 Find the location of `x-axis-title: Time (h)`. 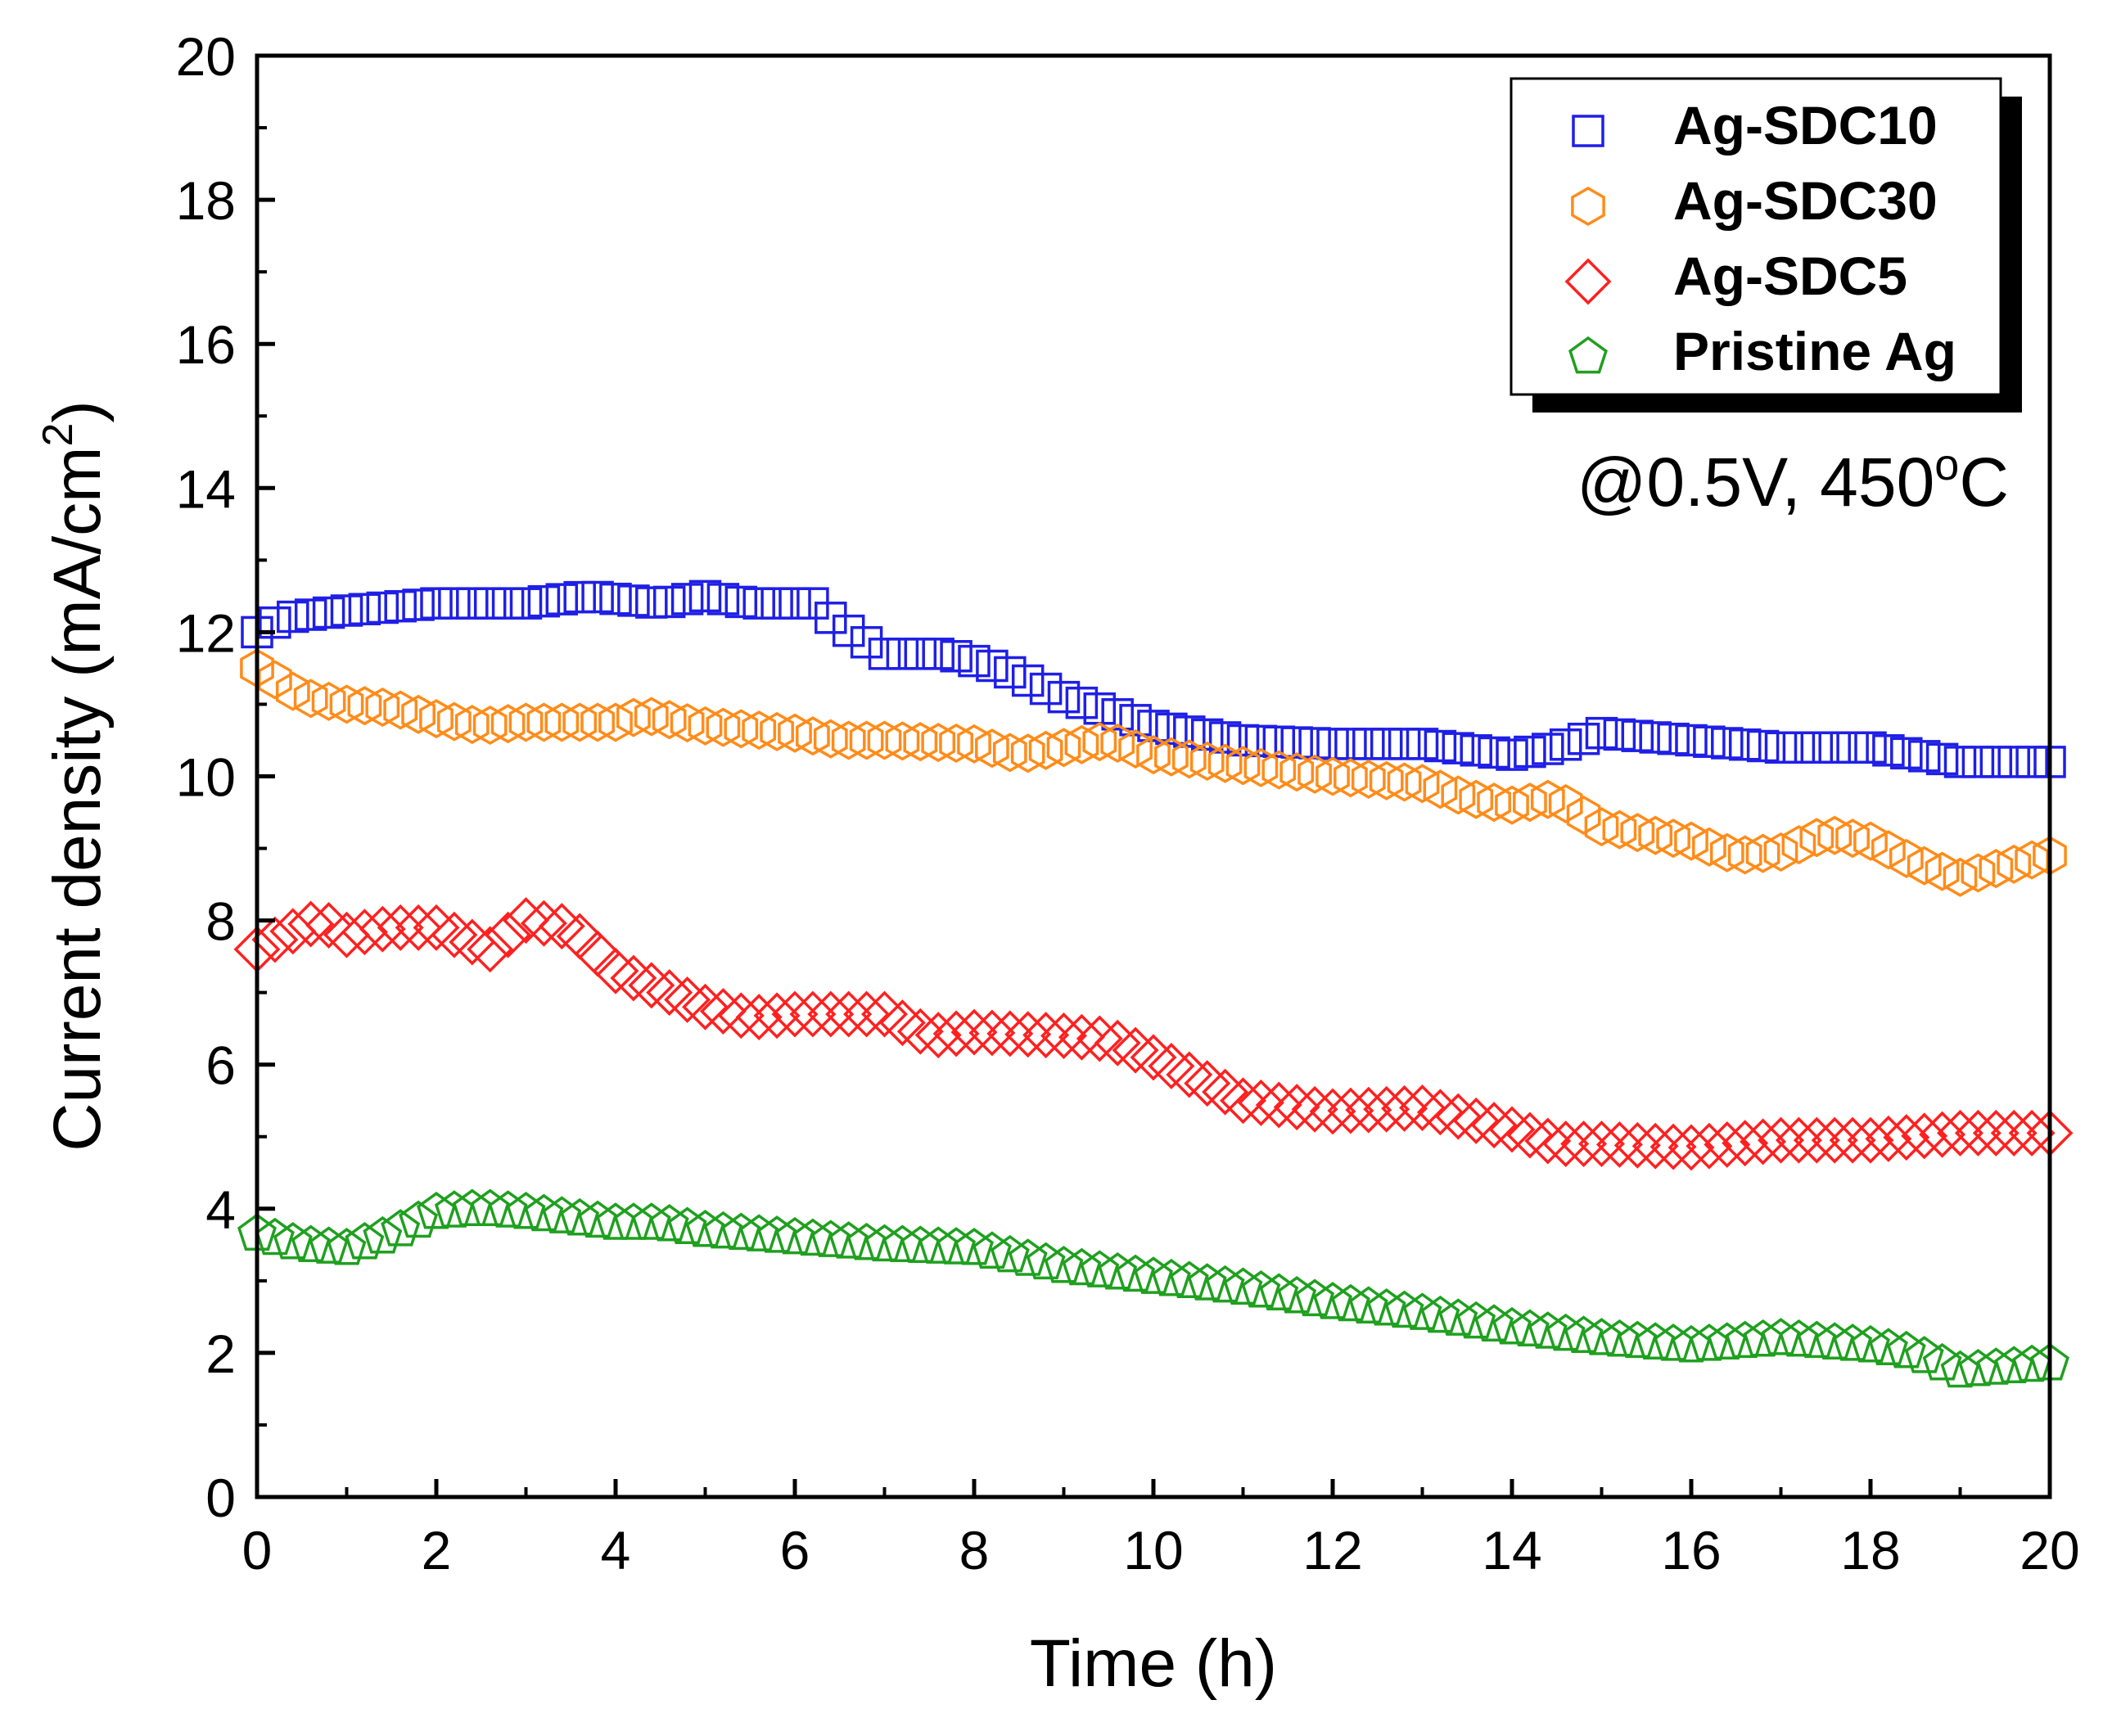

x-axis-title: Time (h) is located at coordinates (1153, 1663).